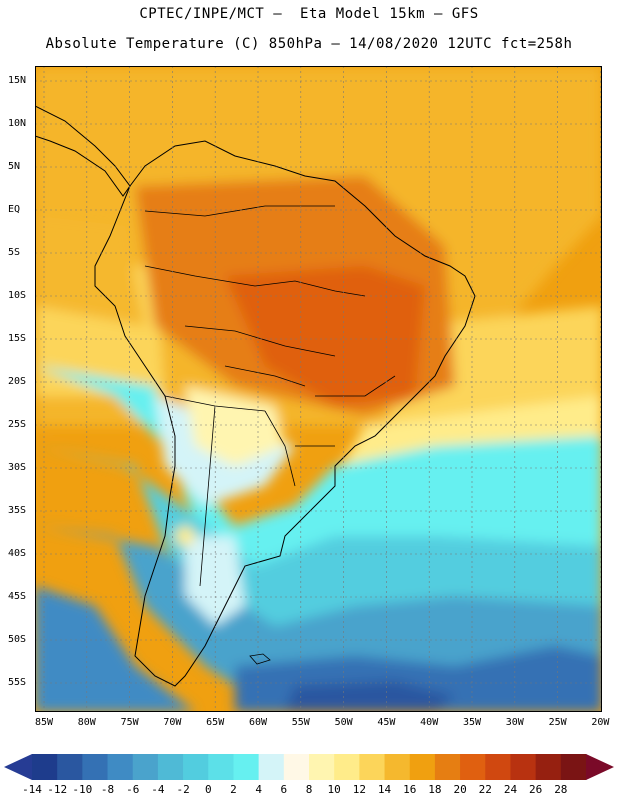 The height and width of the screenshot is (800, 618). What do you see at coordinates (172, 722) in the screenshot?
I see `lon-label: 70W` at bounding box center [172, 722].